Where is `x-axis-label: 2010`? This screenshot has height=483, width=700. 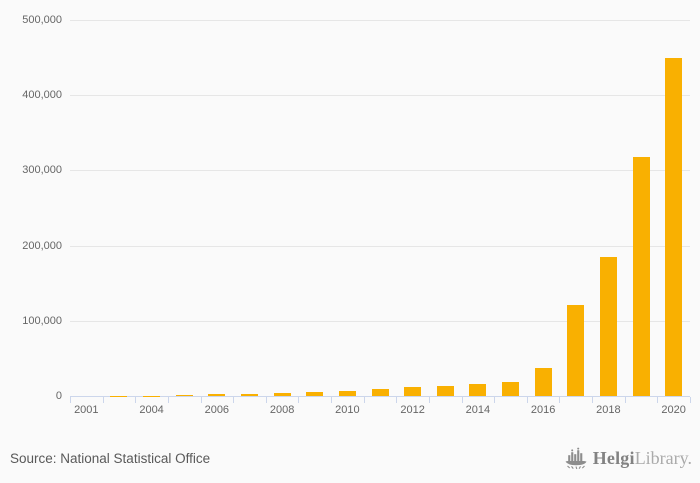 x-axis-label: 2010 is located at coordinates (347, 410).